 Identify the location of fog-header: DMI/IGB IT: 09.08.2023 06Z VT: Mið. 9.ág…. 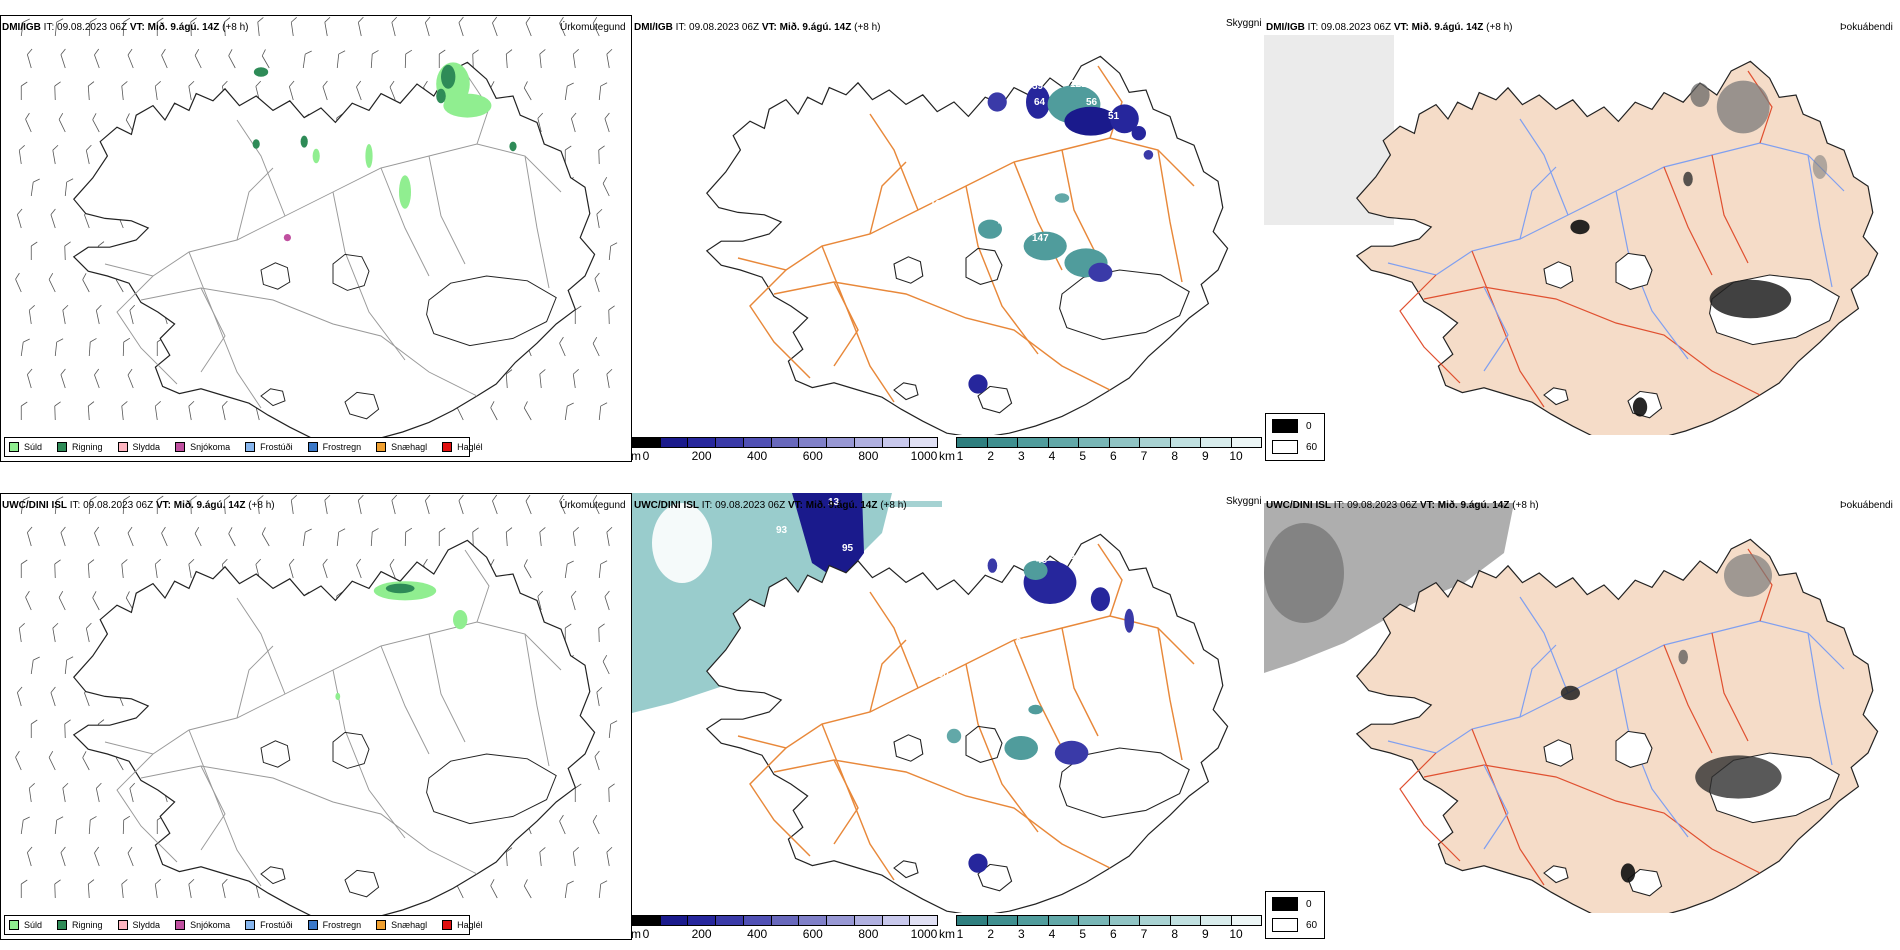
(1389, 28).